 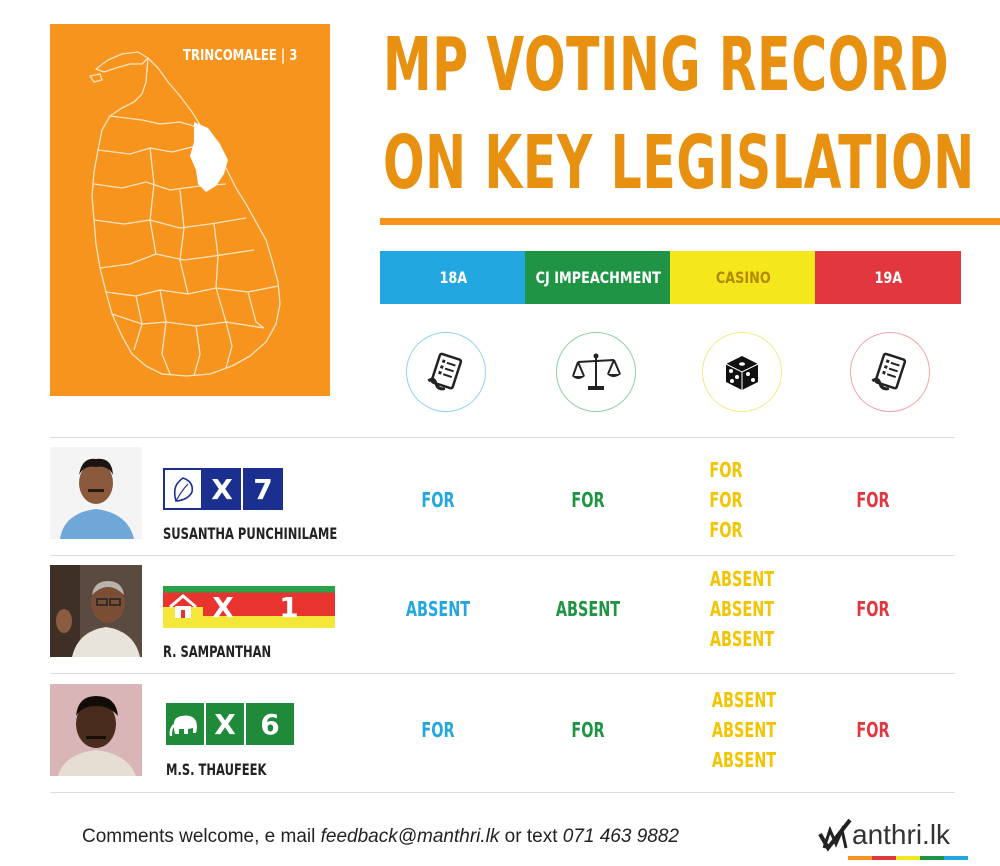 What do you see at coordinates (217, 651) in the screenshot?
I see `mp-name: R. SAMPANTHAN` at bounding box center [217, 651].